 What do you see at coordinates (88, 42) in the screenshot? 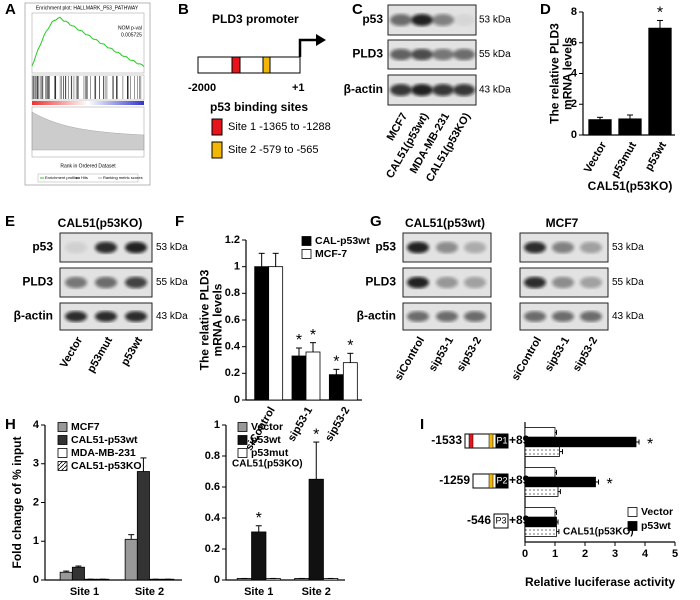
I see `enrichment-curve` at bounding box center [88, 42].